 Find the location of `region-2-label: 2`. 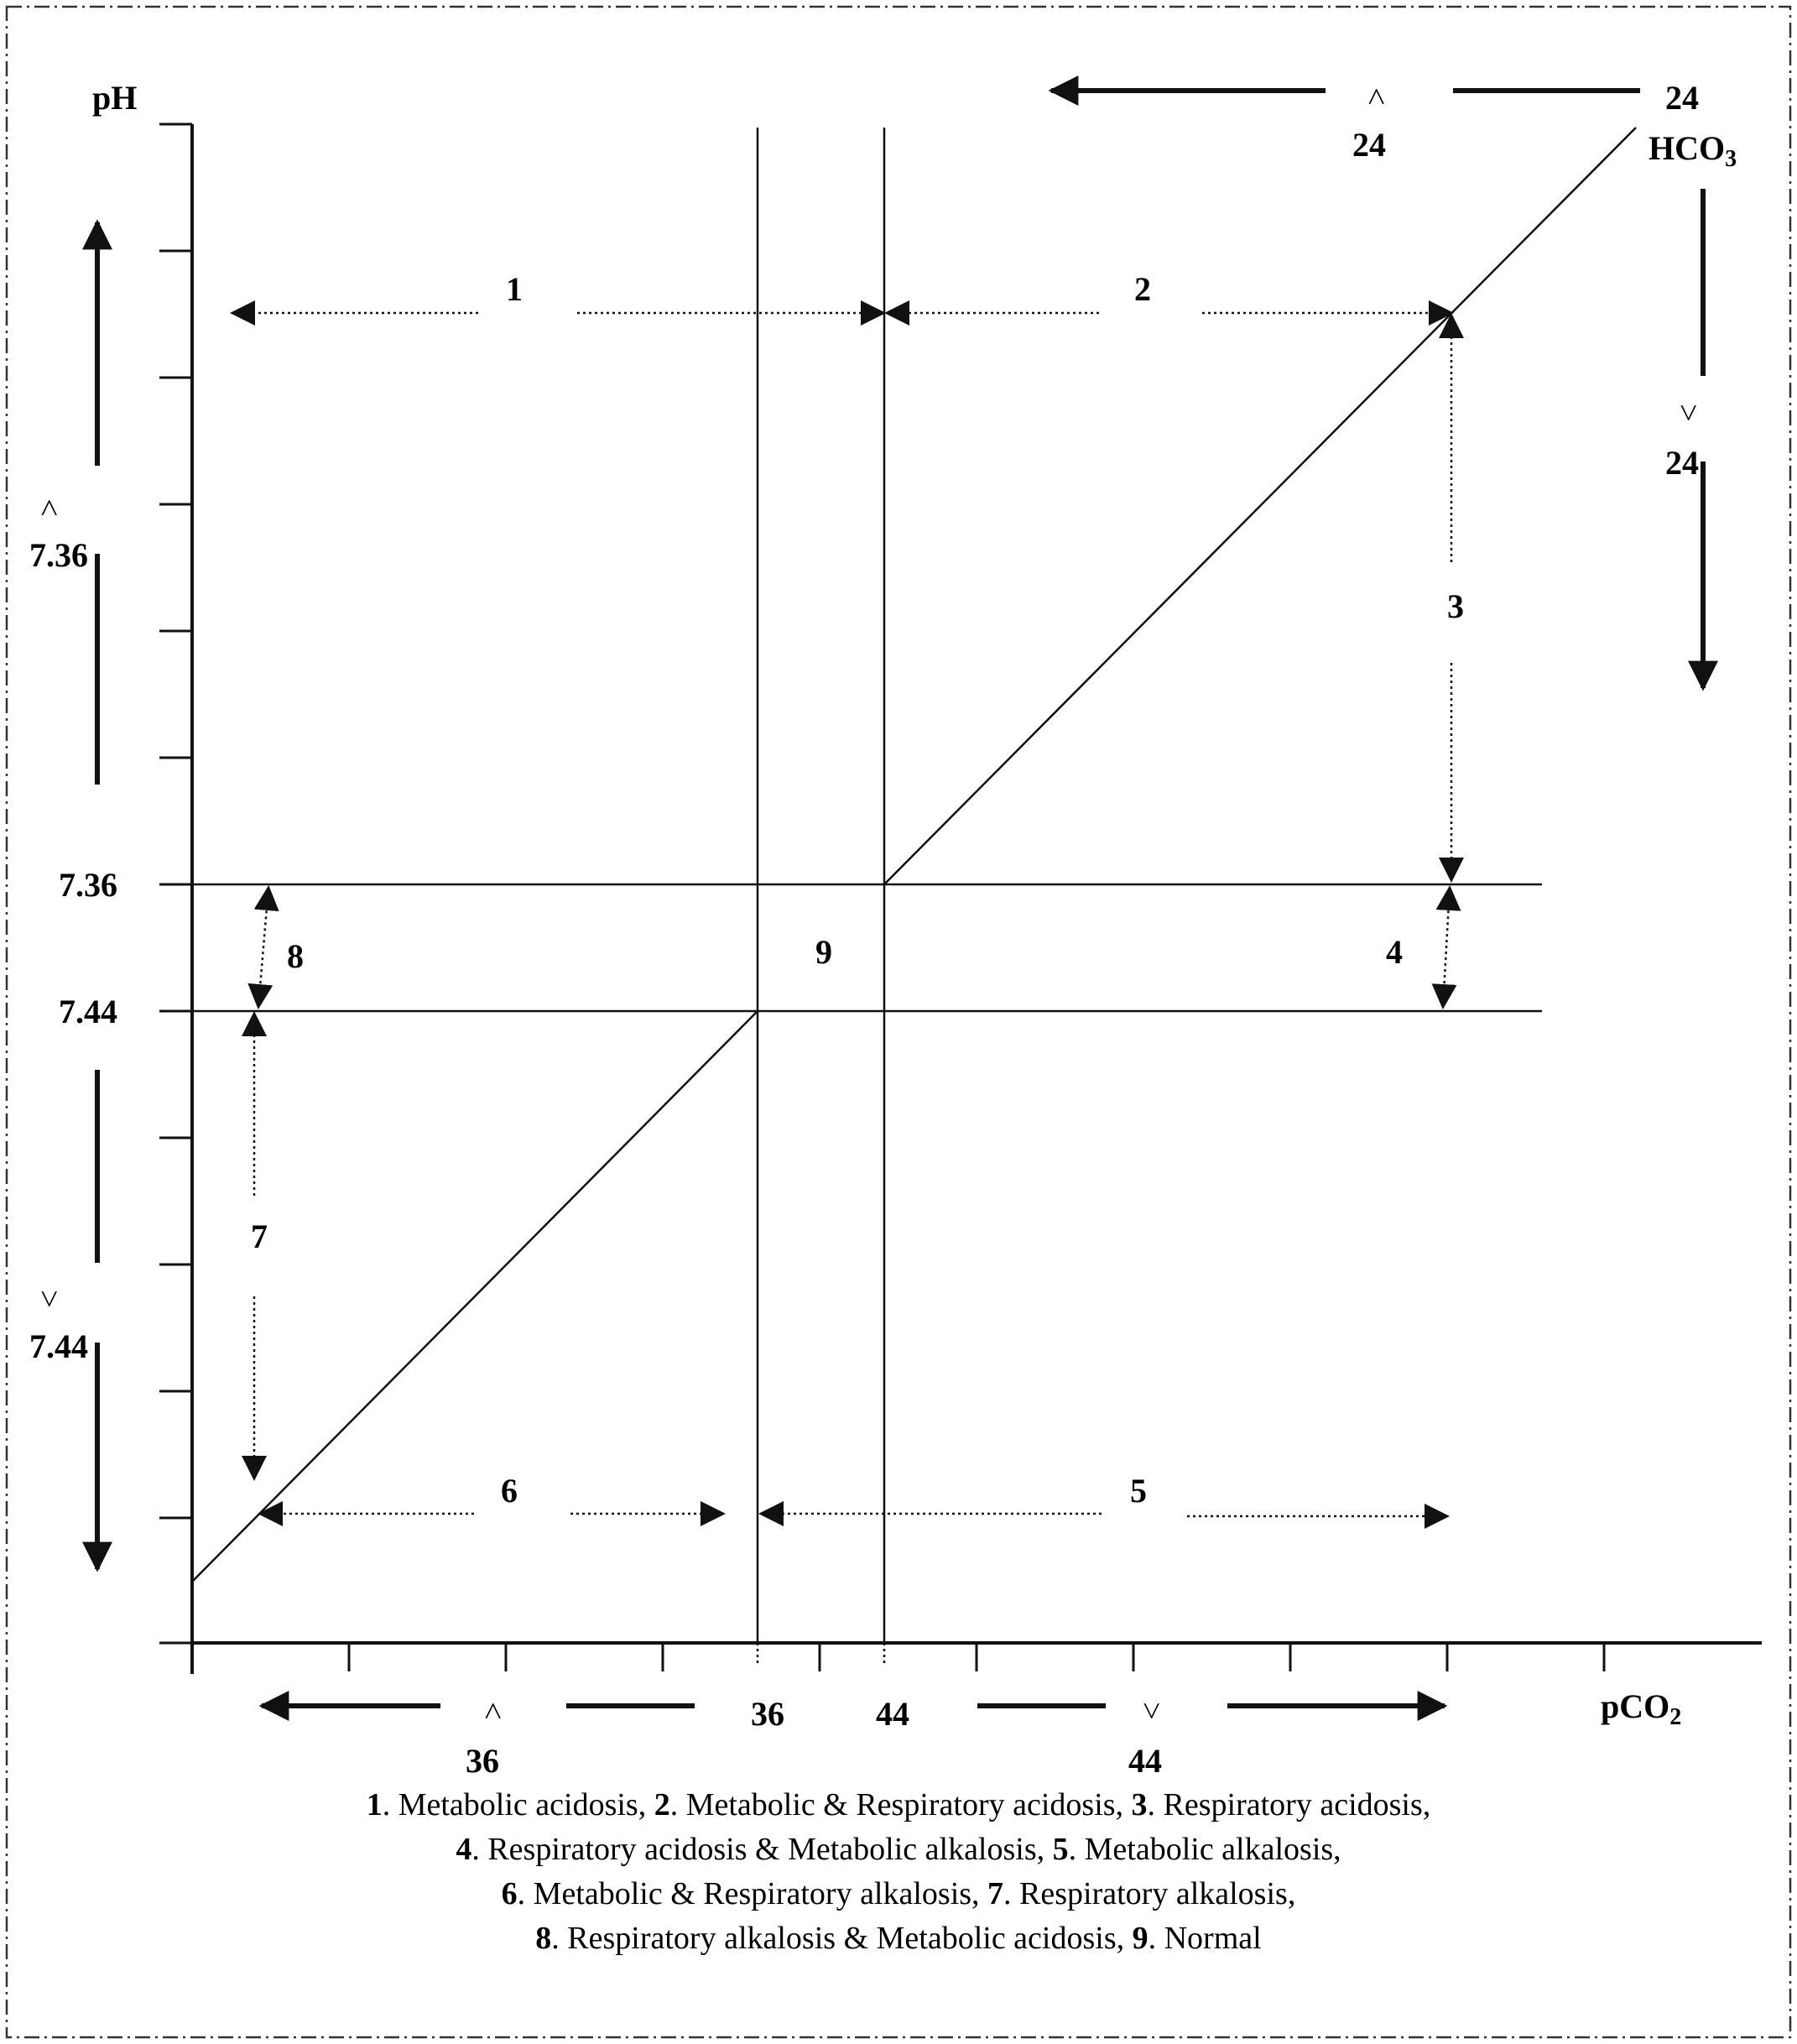

region-2-label: 2 is located at coordinates (1142, 289).